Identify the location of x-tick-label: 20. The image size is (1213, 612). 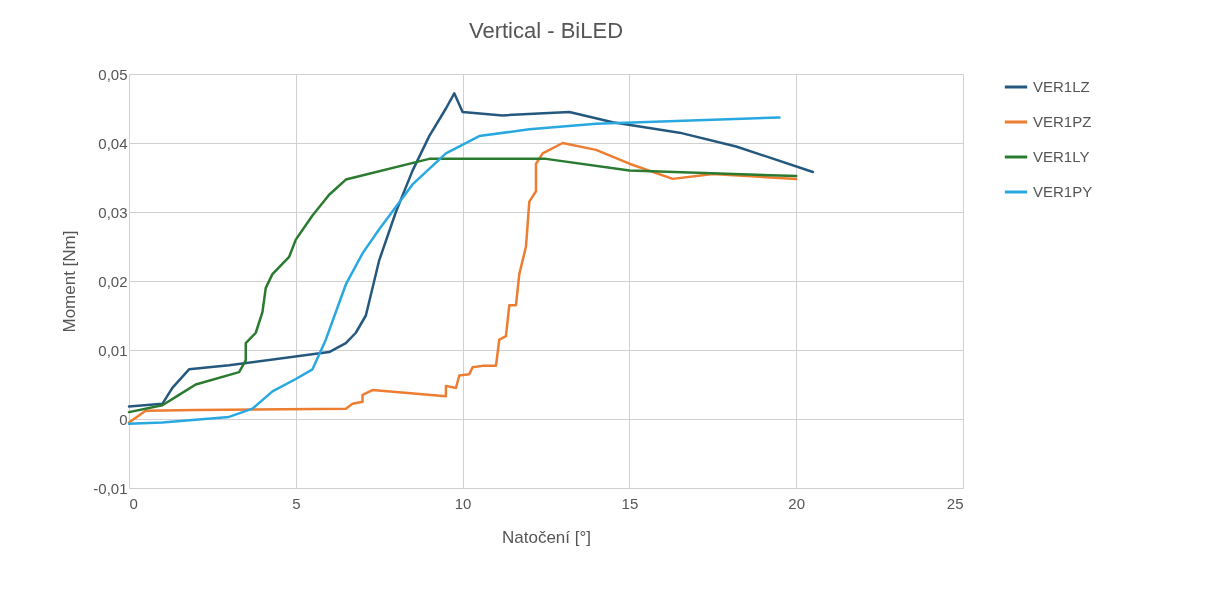
(797, 503).